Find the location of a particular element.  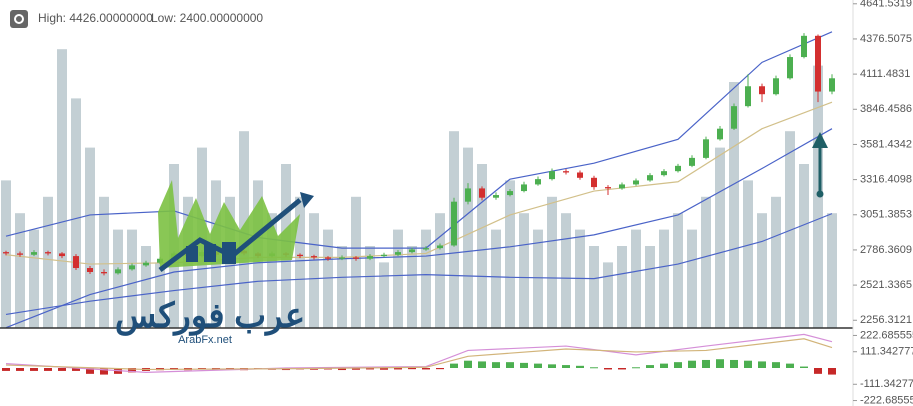

y-tick-label: 4641.5319 is located at coordinates (886, 5).